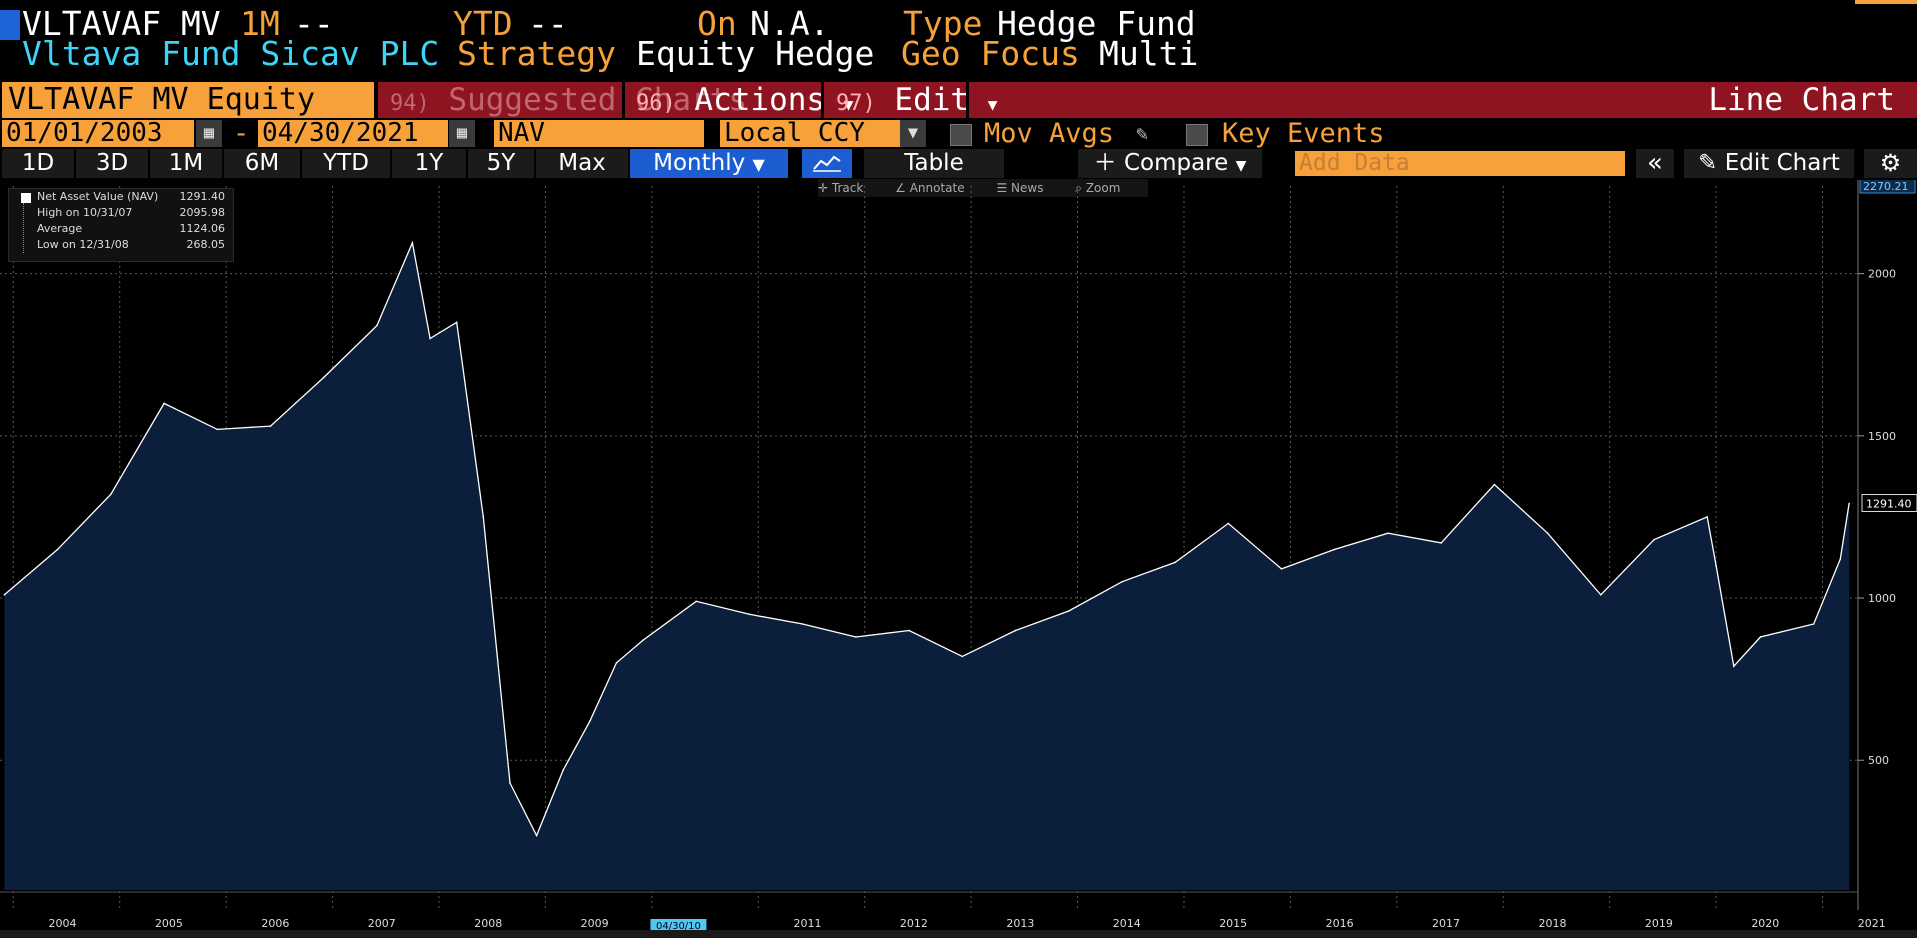  Describe the element at coordinates (314, 23) in the screenshot. I see `m1-value: --` at that location.